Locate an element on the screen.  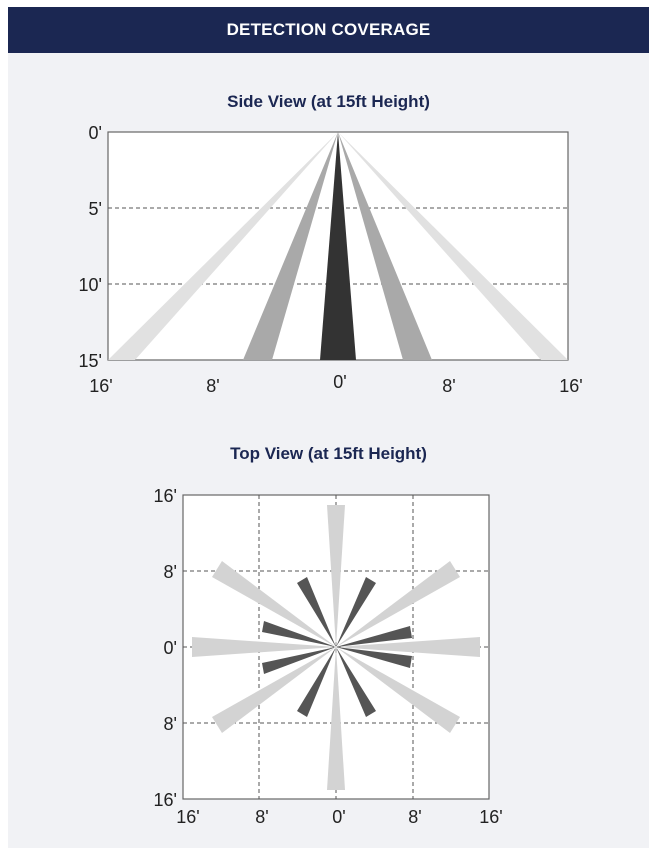
header-bar: DETECTION COVERAGE is located at coordinates (328, 30).